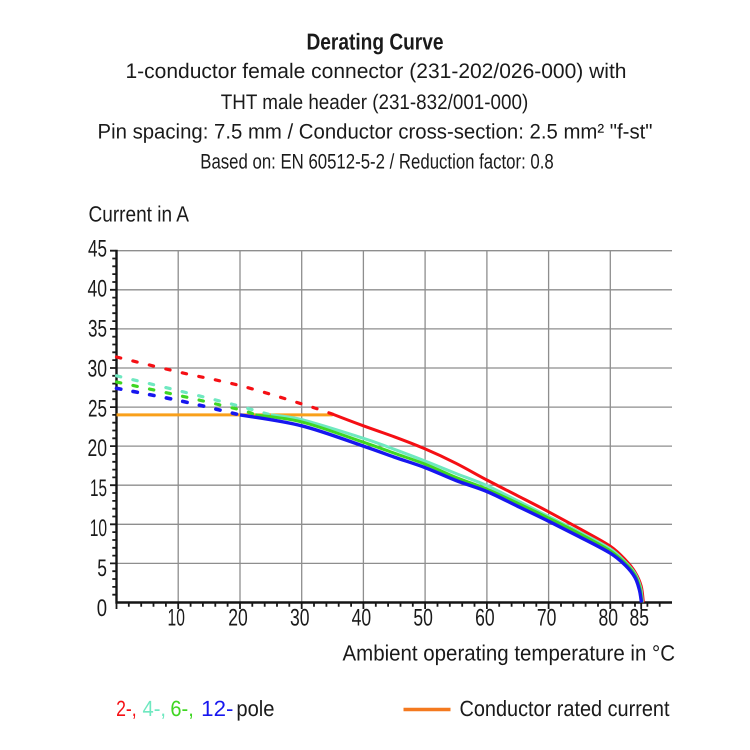  I want to click on svg-text: Derating Curve, so click(375, 41).